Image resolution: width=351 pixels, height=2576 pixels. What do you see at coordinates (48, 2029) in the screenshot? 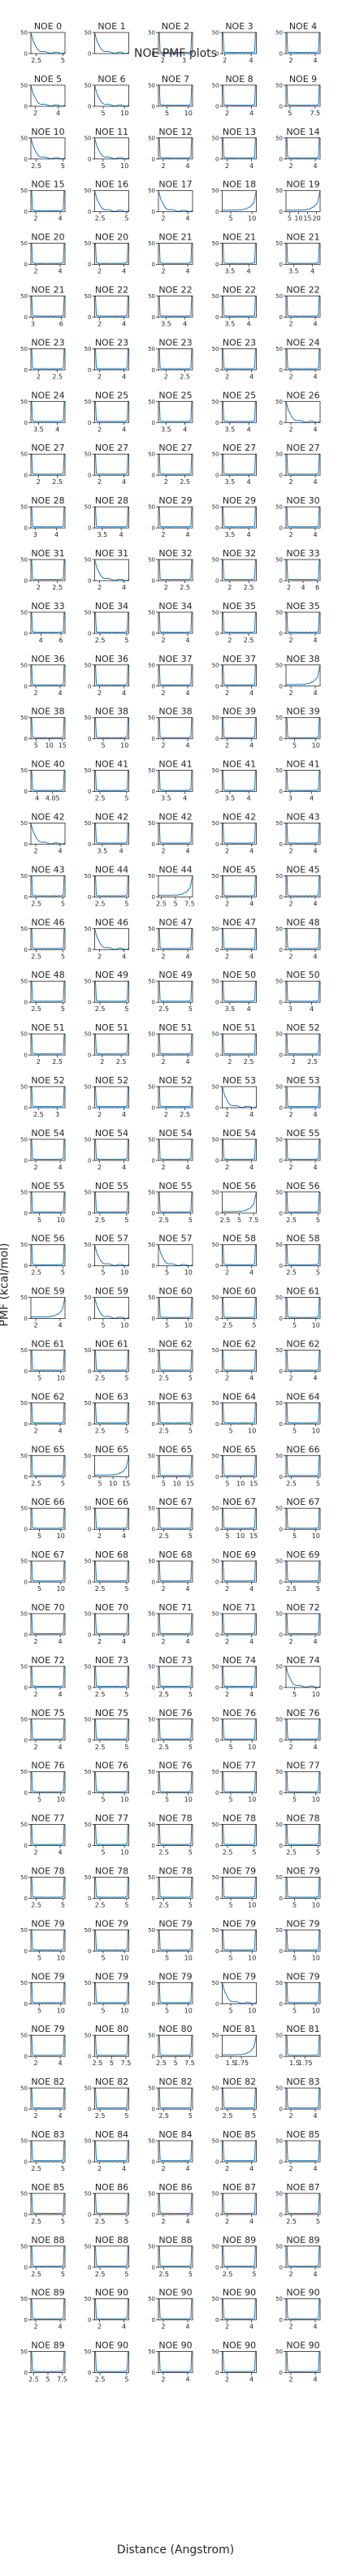
I see `subplot-title: NOE 79` at bounding box center [48, 2029].